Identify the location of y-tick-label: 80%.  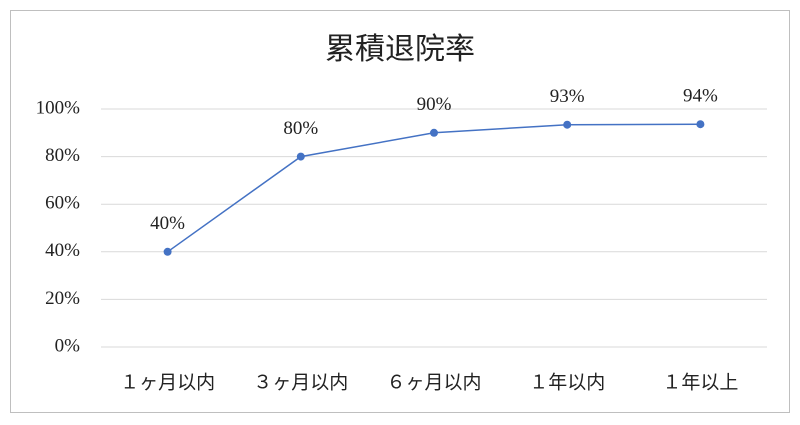
(62, 155).